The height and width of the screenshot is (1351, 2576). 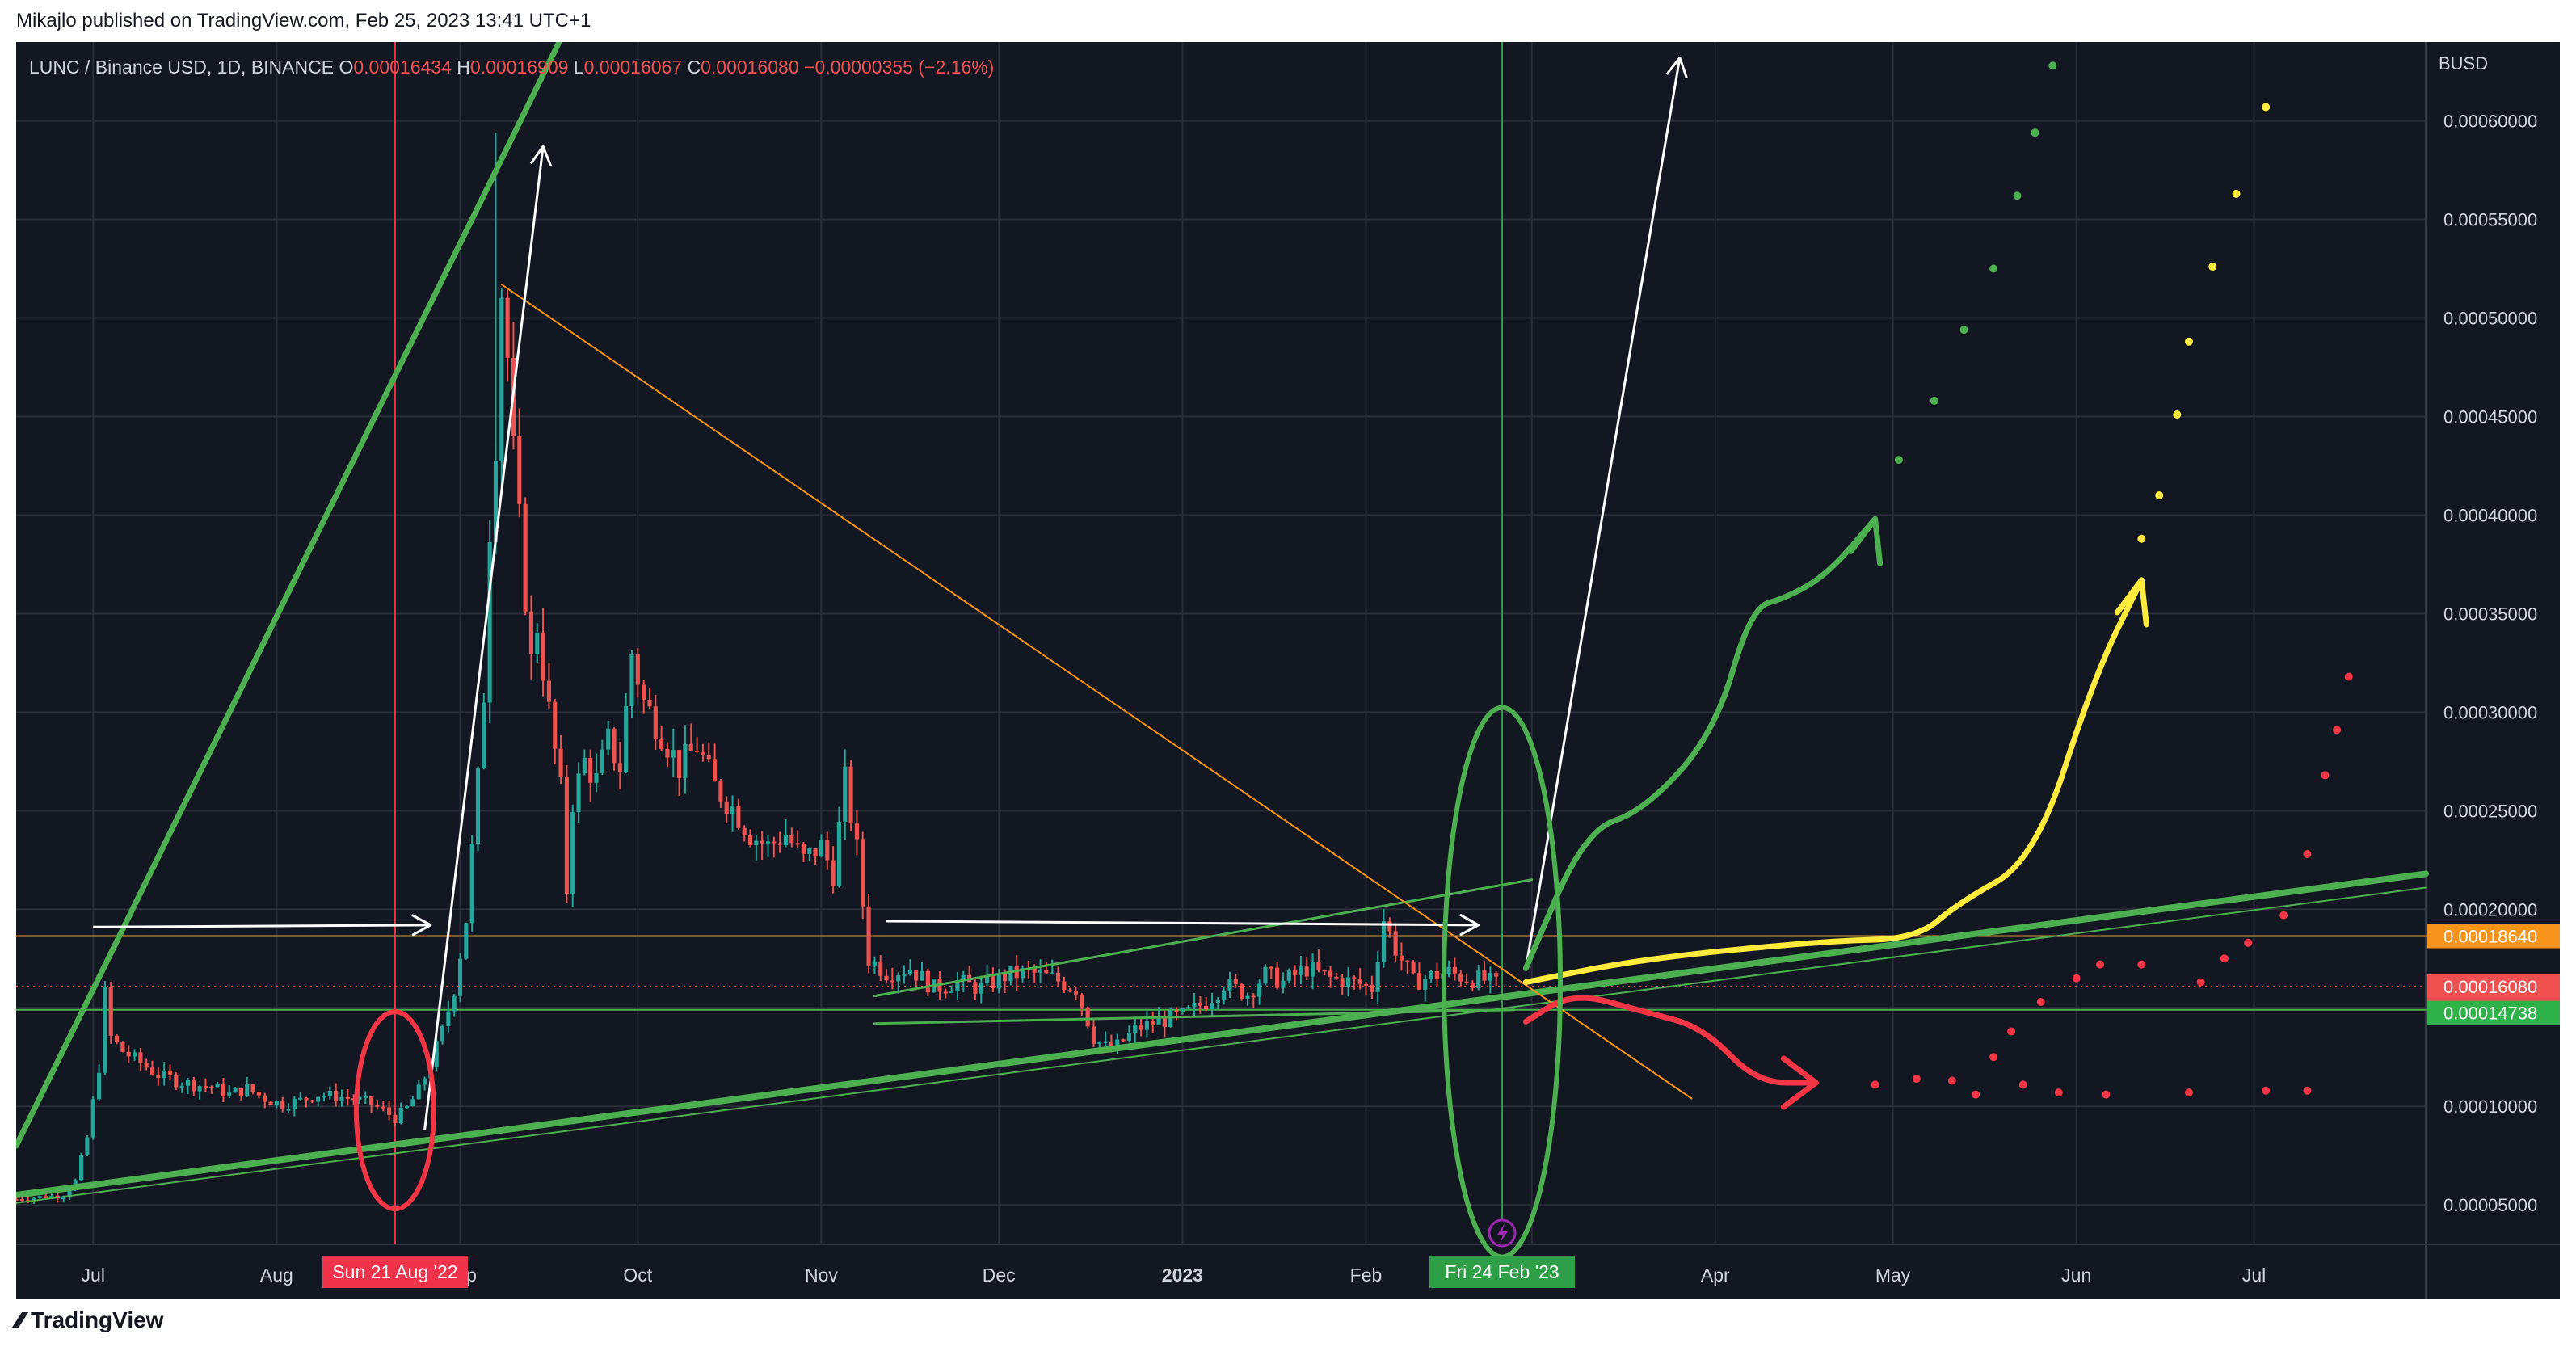 What do you see at coordinates (89, 1320) in the screenshot?
I see `footer-brand: ⁄⁄⁄ TradingView` at bounding box center [89, 1320].